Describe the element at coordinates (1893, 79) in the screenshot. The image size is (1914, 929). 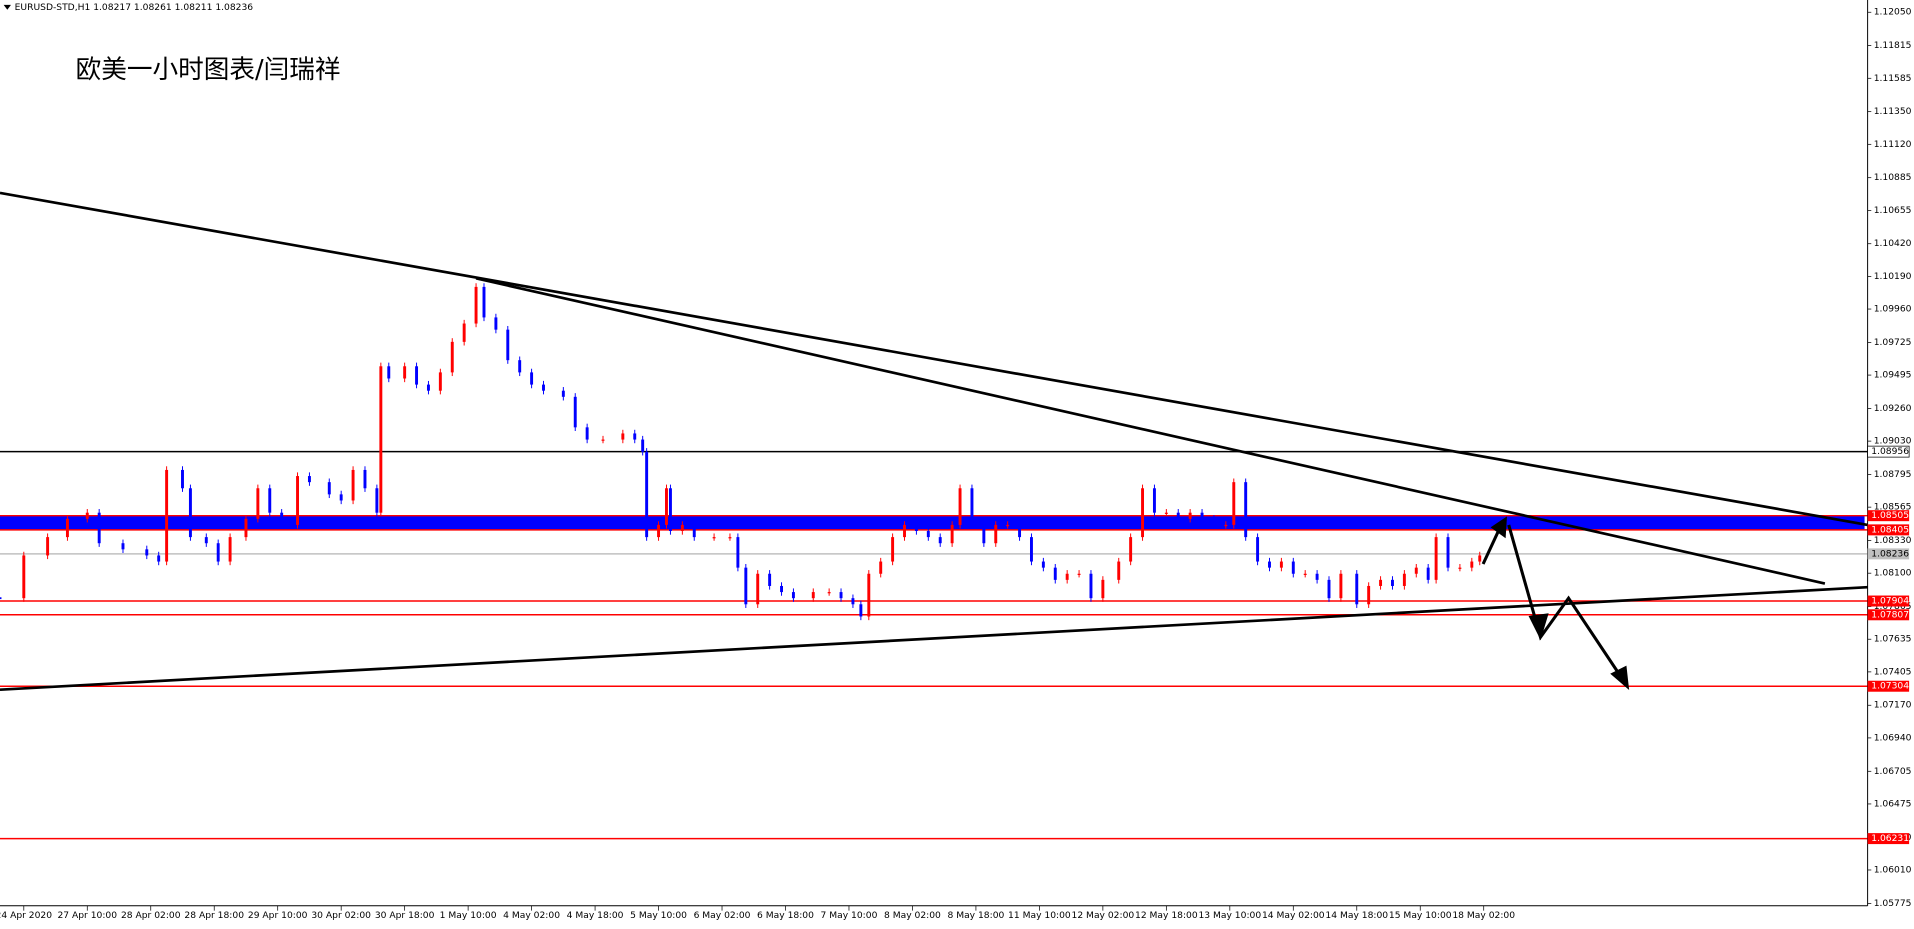
I see `y-tick-label: 1.11585` at that location.